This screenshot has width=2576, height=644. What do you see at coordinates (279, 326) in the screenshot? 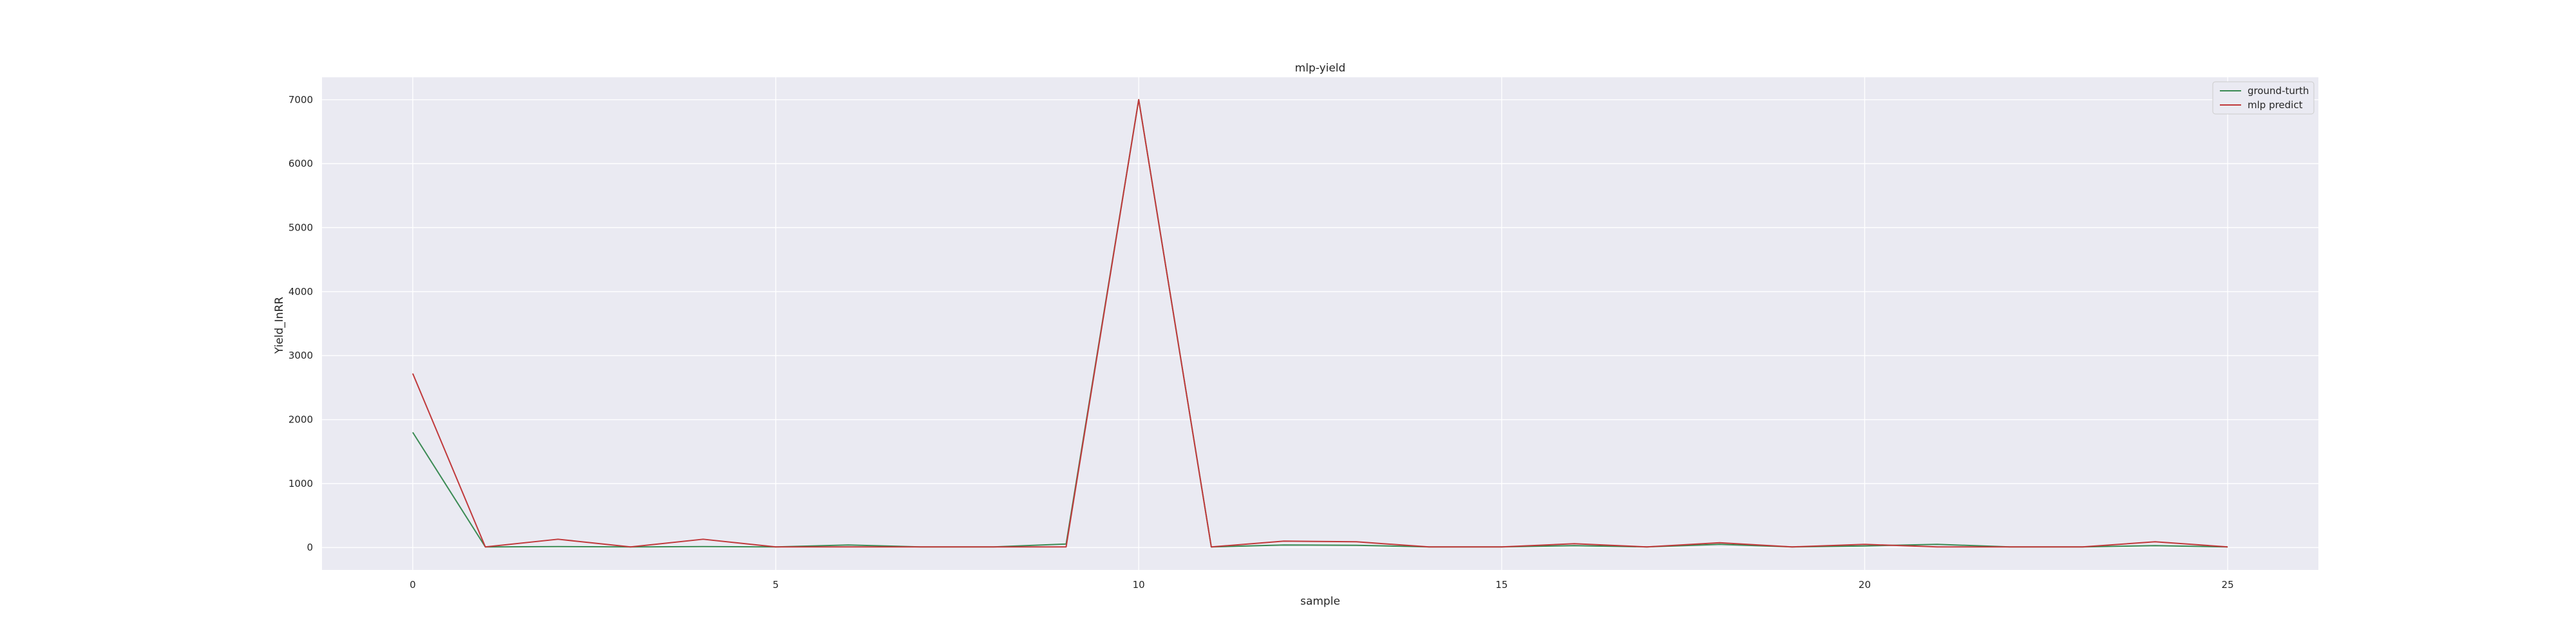
I see `y-axis-label: Yield_InRR` at bounding box center [279, 326].